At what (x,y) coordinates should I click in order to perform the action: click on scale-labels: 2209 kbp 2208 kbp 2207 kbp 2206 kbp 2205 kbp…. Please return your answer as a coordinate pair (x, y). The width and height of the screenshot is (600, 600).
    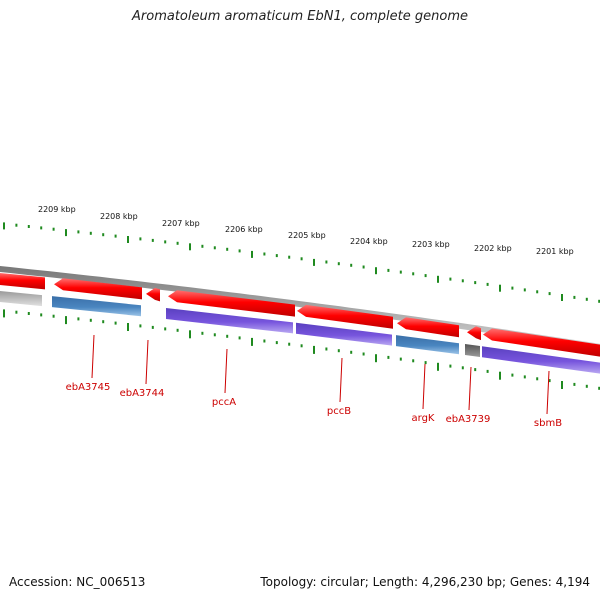
    Looking at the image, I should click on (306, 230).